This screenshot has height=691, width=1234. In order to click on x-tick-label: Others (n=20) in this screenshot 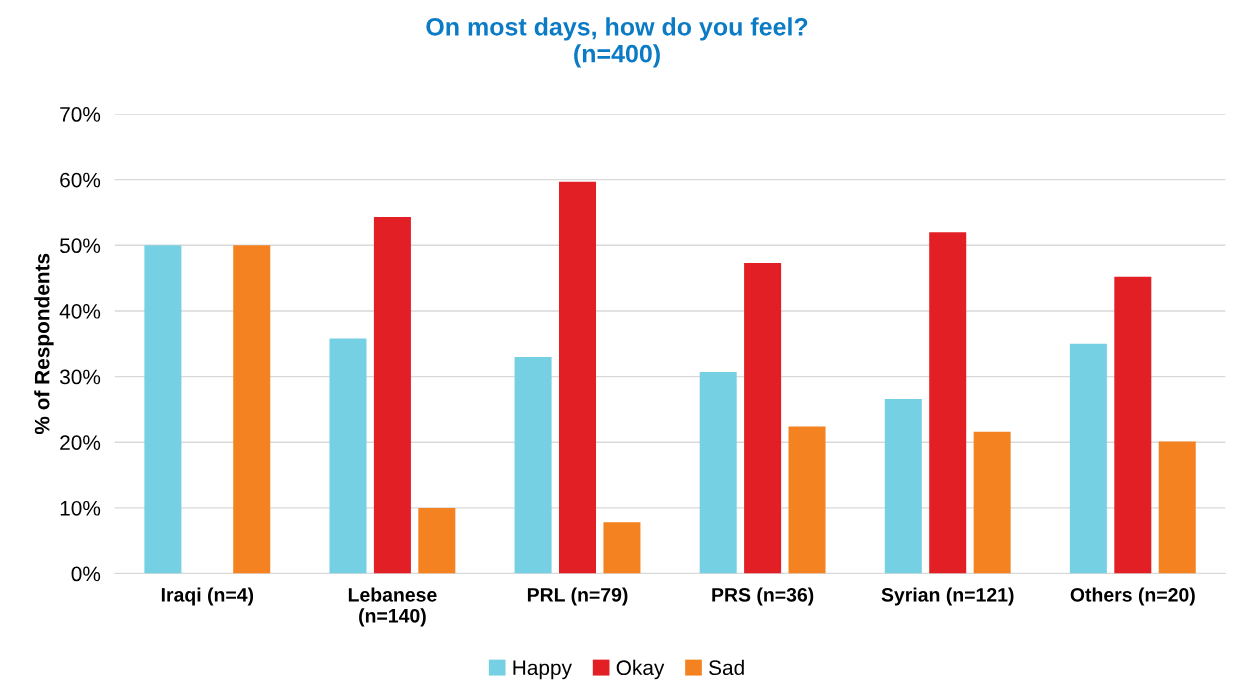, I will do `click(1132, 596)`.